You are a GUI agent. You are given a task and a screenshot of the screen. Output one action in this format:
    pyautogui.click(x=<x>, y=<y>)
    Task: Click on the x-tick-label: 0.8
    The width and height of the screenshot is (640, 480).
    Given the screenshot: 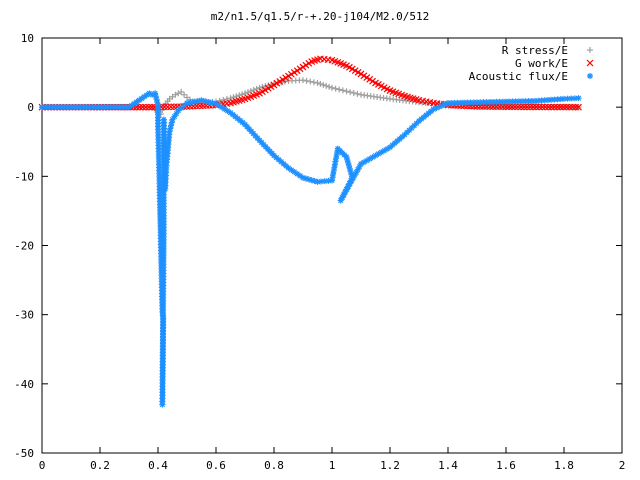 What is the action you would take?
    pyautogui.click(x=274, y=465)
    